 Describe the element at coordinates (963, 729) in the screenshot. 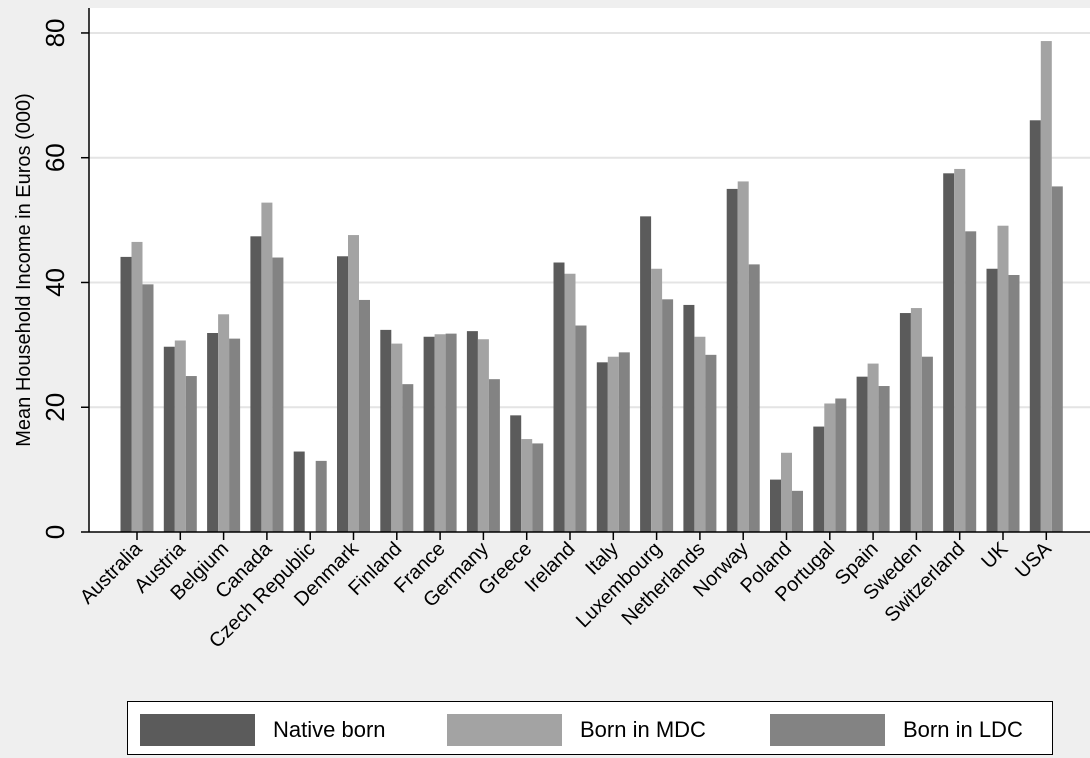

I see `legend-label-born-in-ldc: Born in LDC` at that location.